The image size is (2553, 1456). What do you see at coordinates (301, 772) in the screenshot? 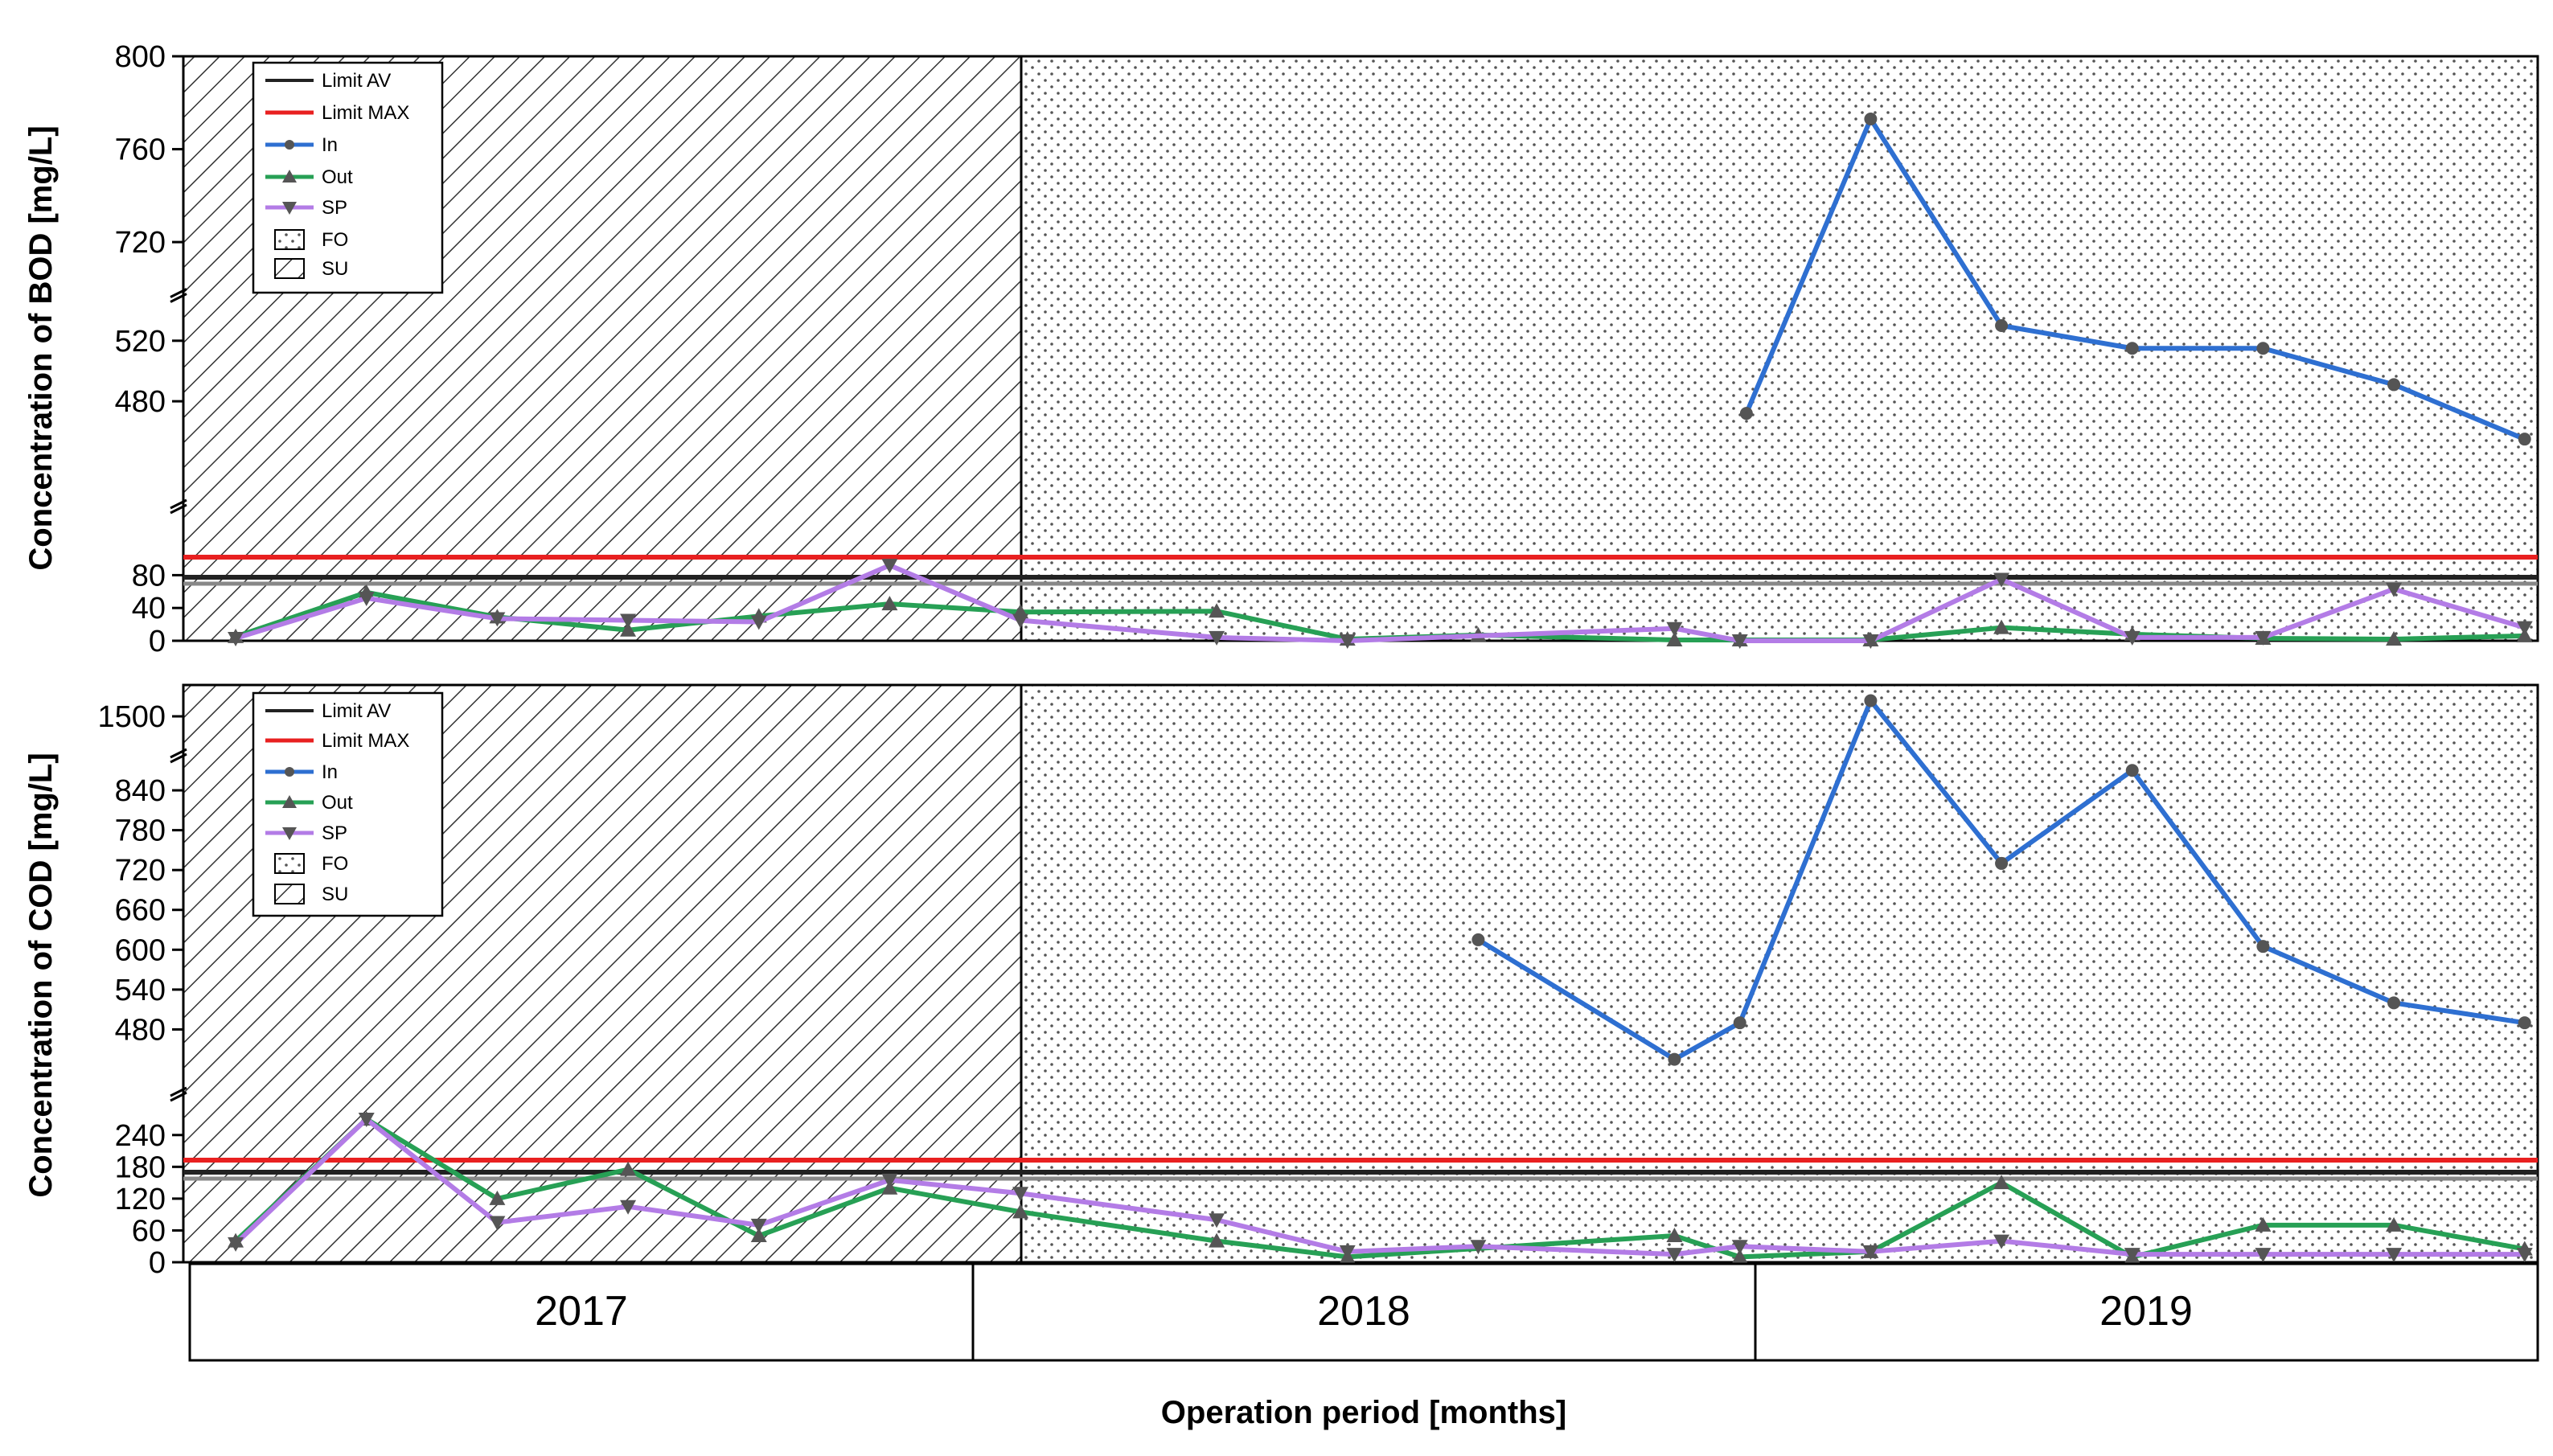
I see `cod-legend-item-in: In` at bounding box center [301, 772].